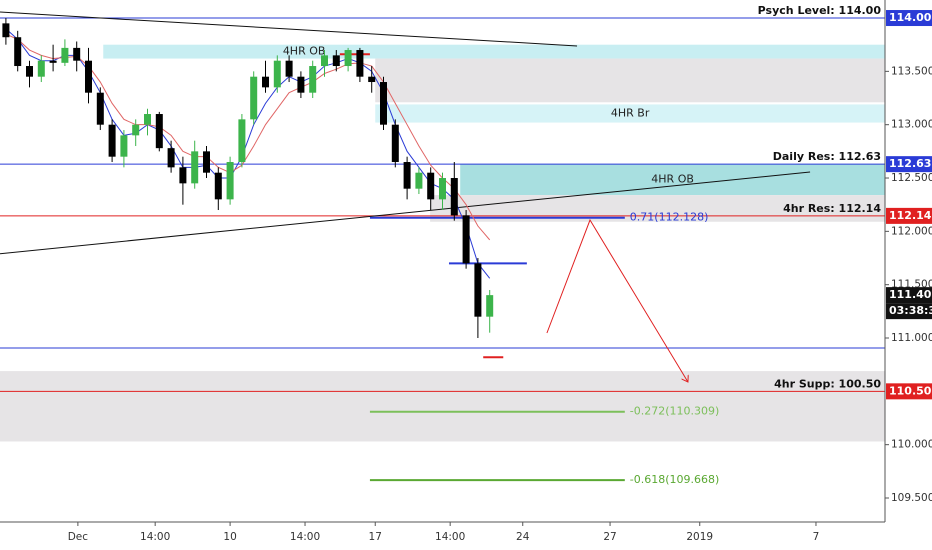 This screenshot has width=932, height=550. Describe the element at coordinates (78, 537) in the screenshot. I see `x-tick-label: Dec` at that location.